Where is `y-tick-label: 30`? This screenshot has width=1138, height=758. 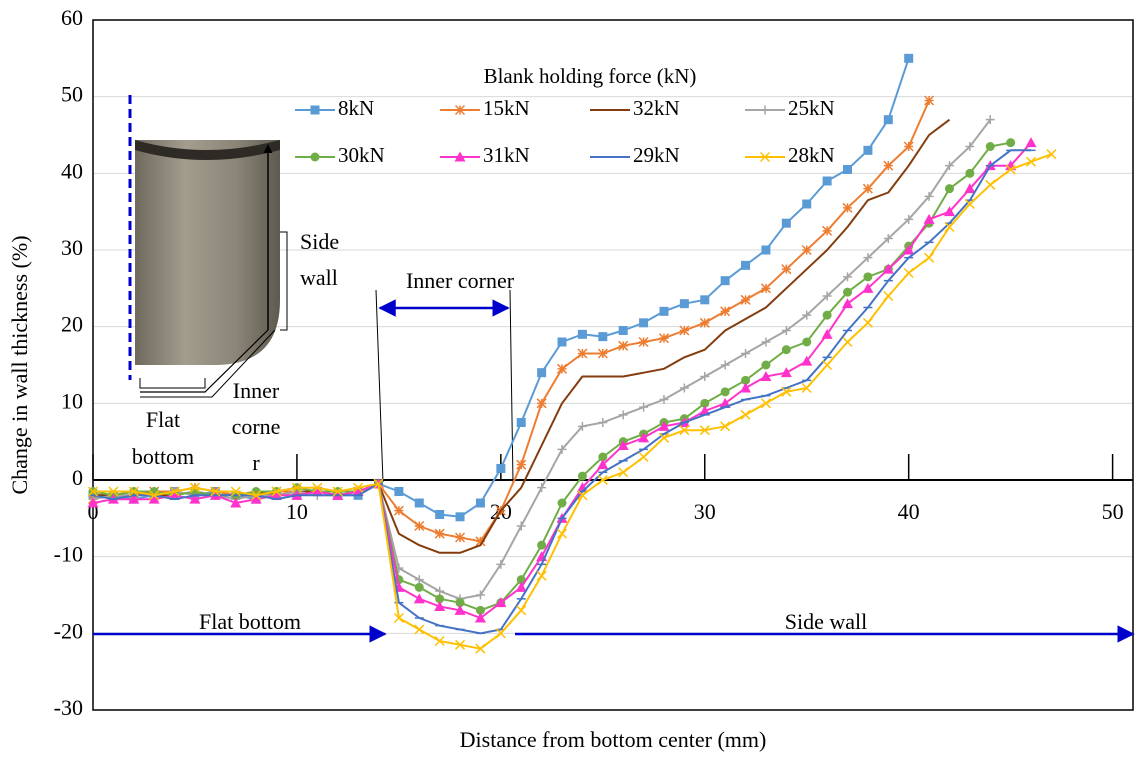
y-tick-label: 30 is located at coordinates (72, 247).